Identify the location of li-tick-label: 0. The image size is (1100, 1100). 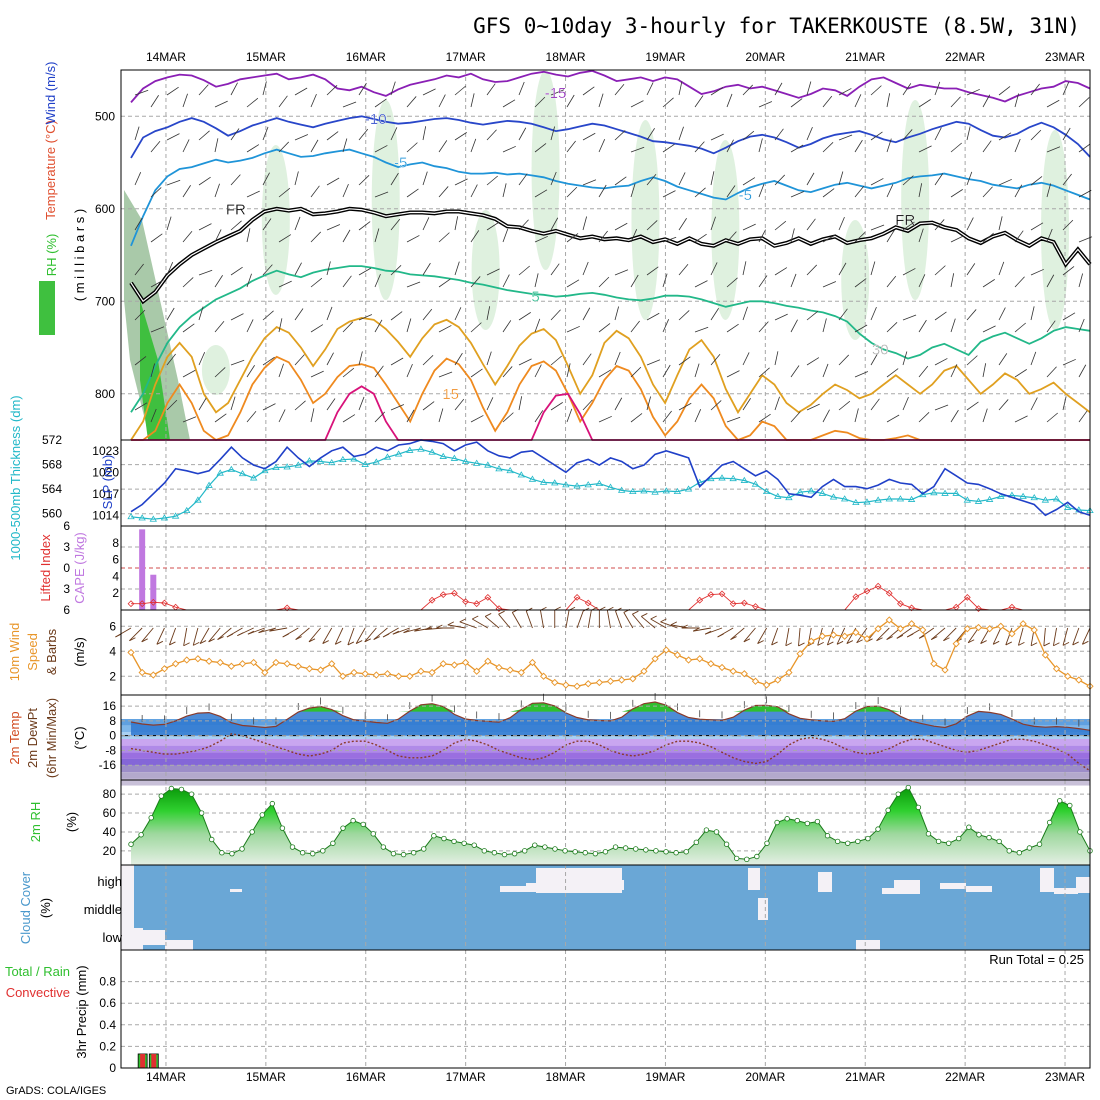
(66, 568).